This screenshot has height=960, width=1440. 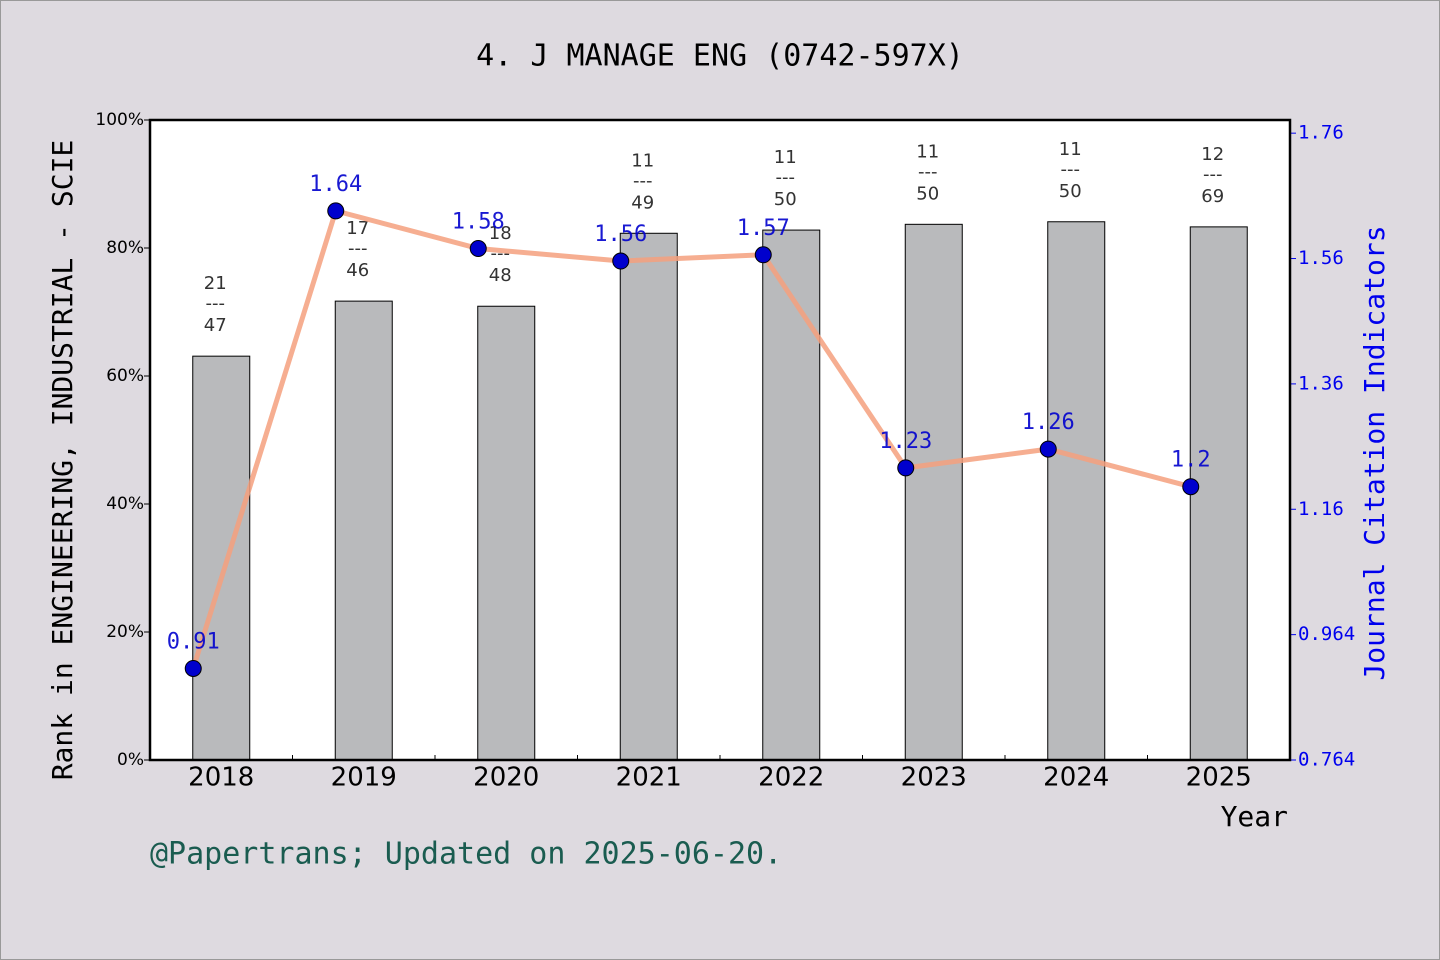 I want to click on rank-label: 21, so click(x=215, y=283).